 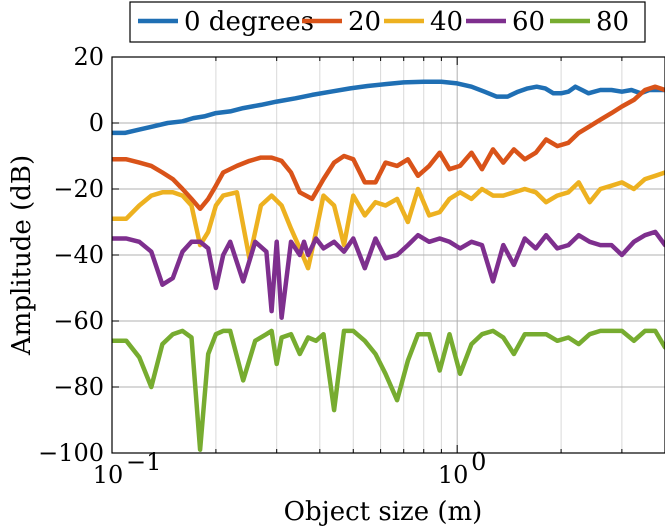 I want to click on y-tick-label: −60, so click(x=78, y=321).